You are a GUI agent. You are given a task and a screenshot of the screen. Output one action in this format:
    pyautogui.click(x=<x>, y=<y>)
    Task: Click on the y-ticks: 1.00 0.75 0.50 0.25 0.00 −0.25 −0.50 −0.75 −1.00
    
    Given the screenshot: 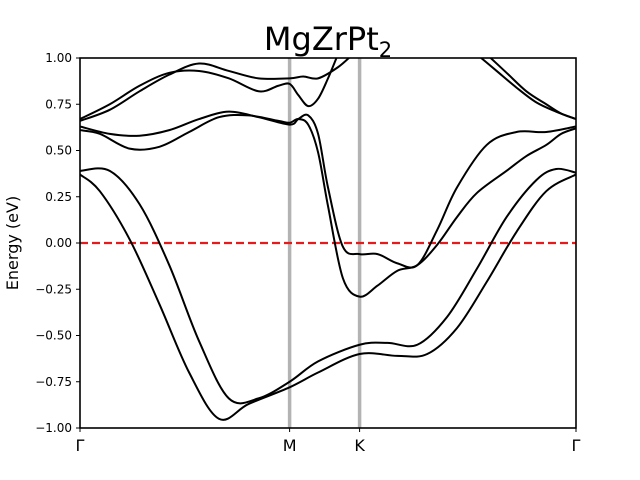 What is the action you would take?
    pyautogui.click(x=57, y=243)
    